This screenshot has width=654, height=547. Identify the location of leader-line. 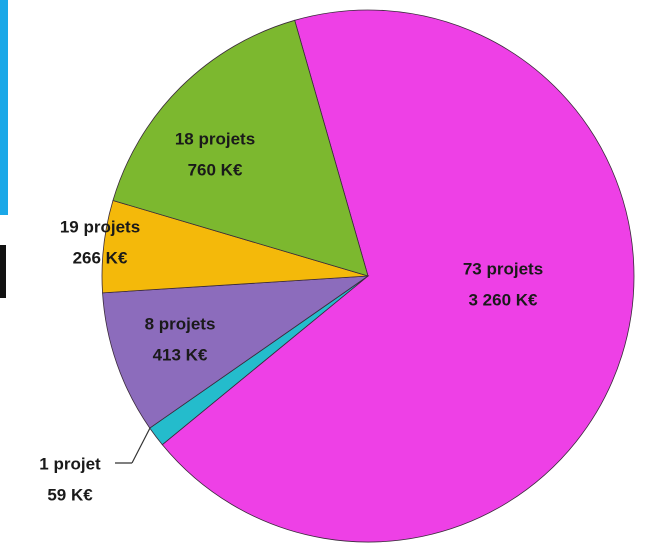
(141, 445).